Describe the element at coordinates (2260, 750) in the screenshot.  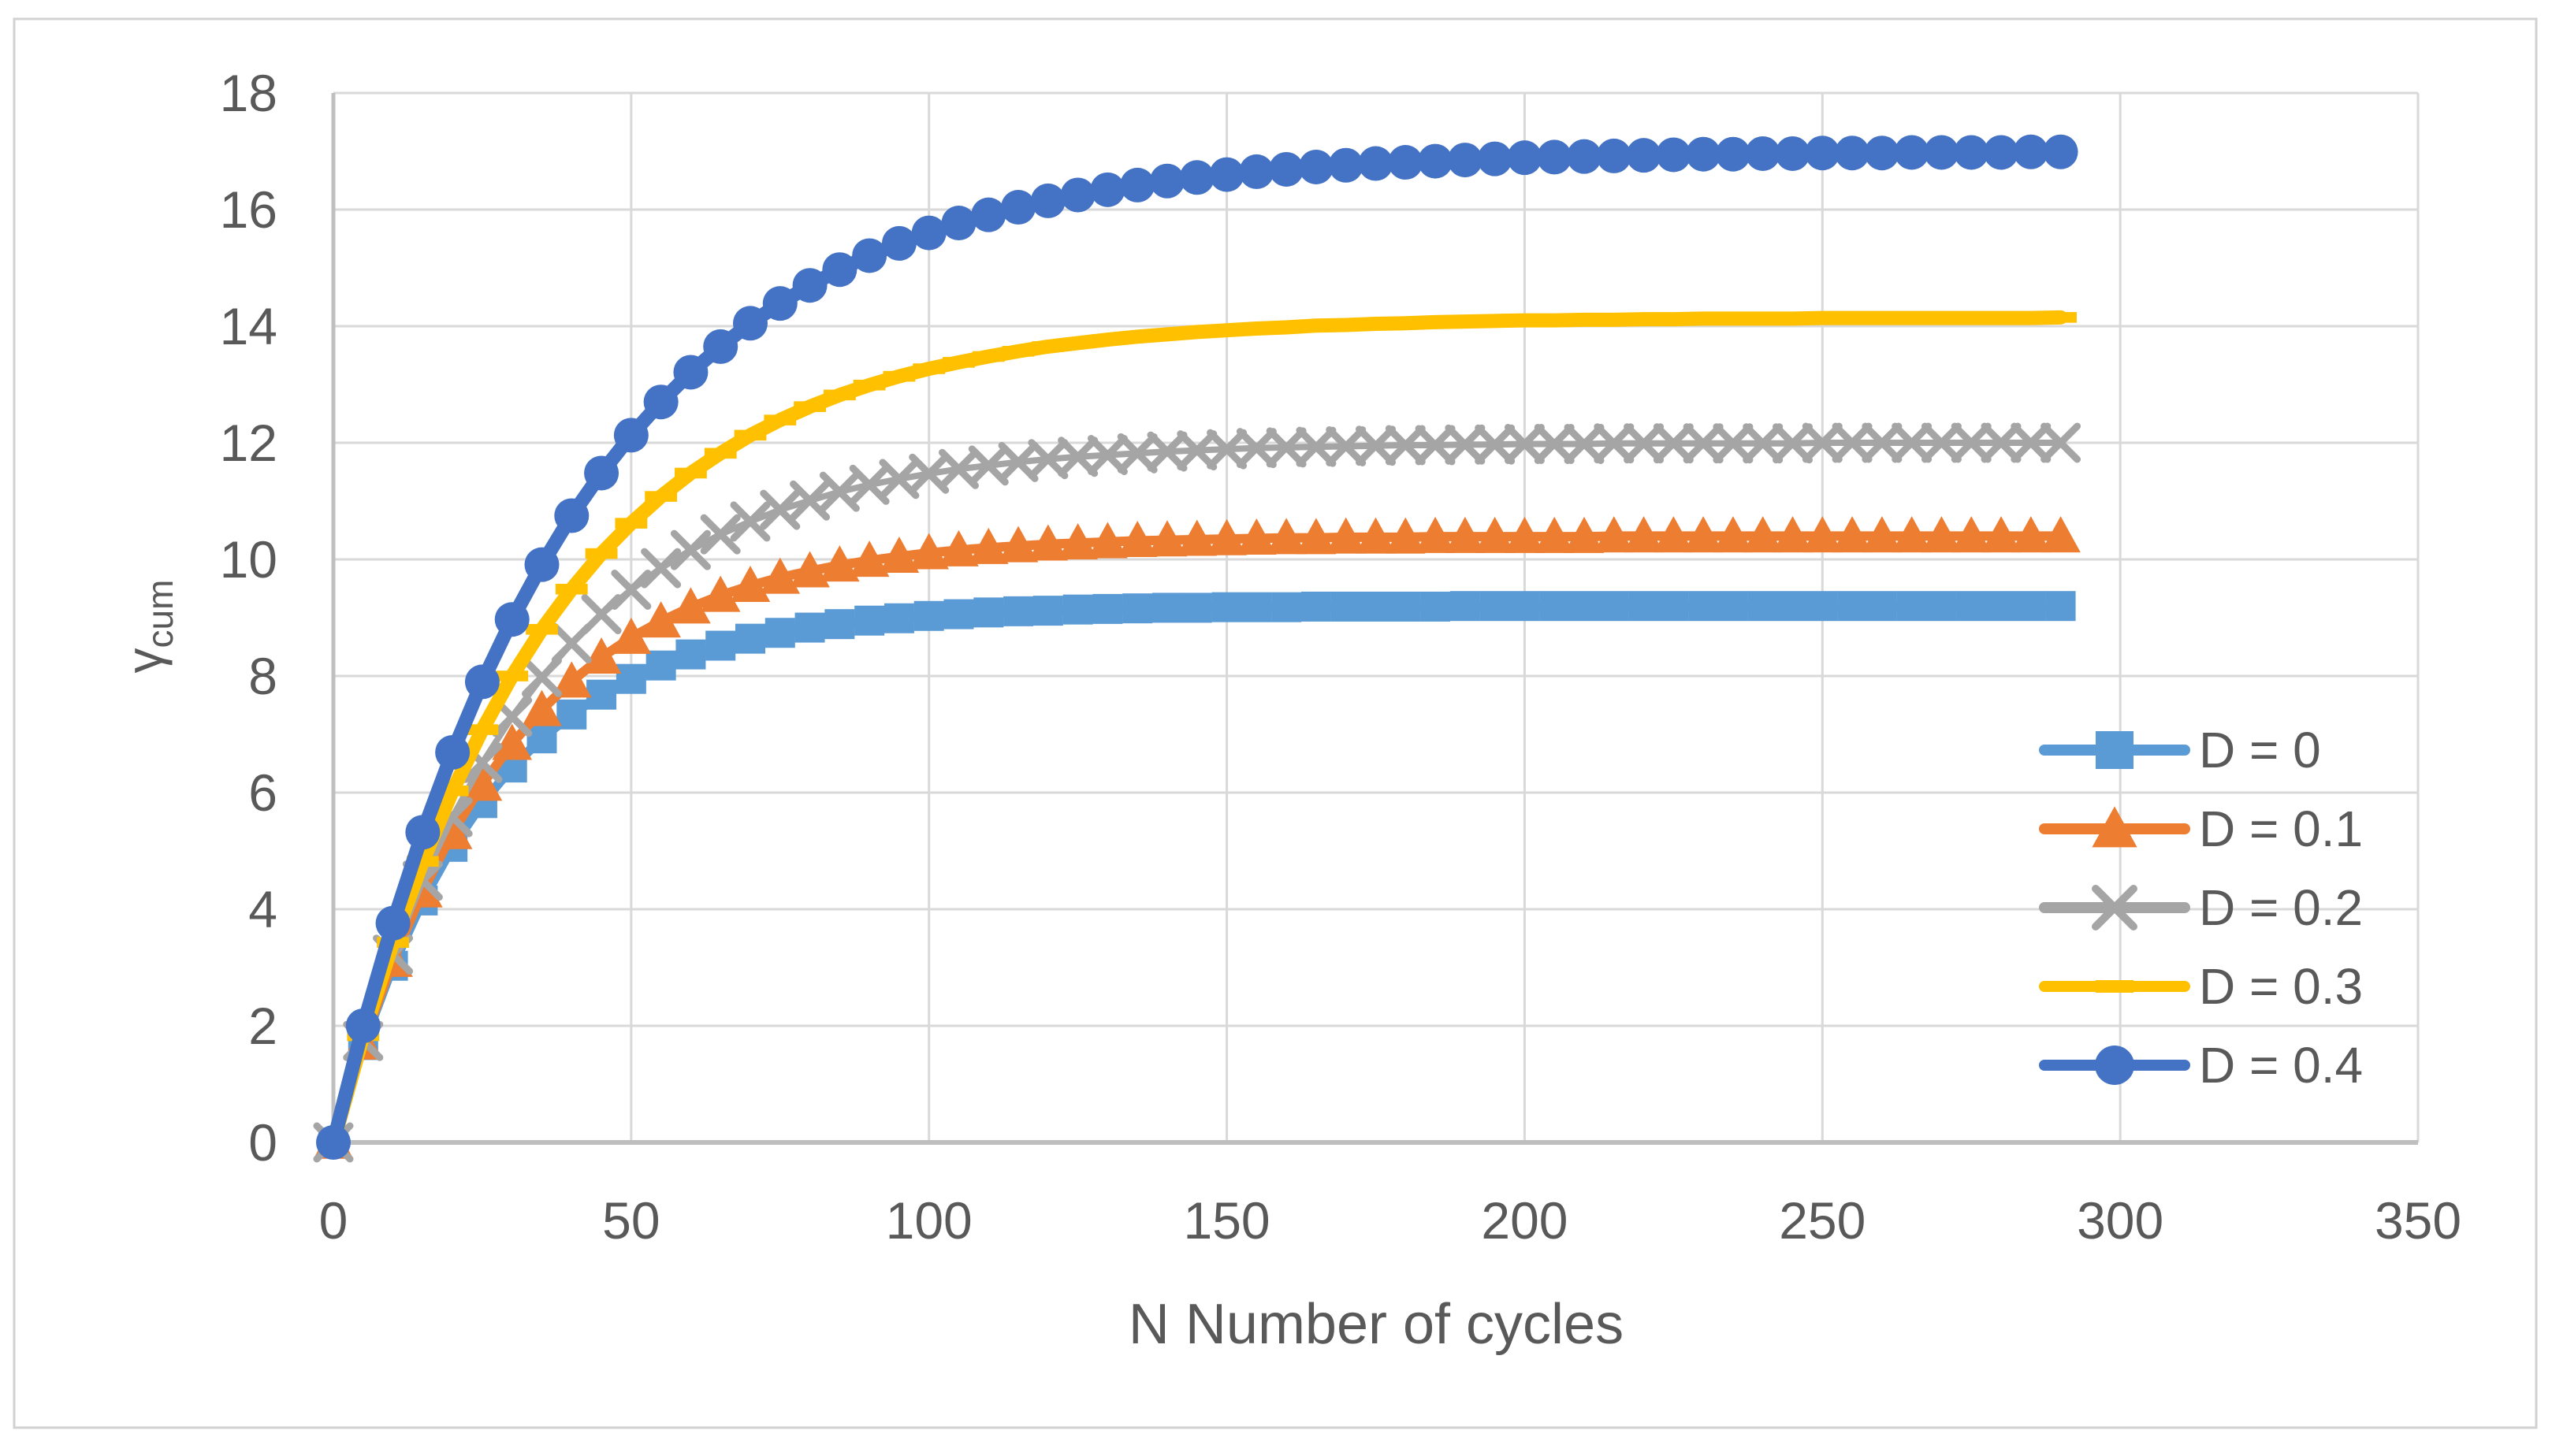
I see `legend-entry-d0-label: D = 0` at that location.